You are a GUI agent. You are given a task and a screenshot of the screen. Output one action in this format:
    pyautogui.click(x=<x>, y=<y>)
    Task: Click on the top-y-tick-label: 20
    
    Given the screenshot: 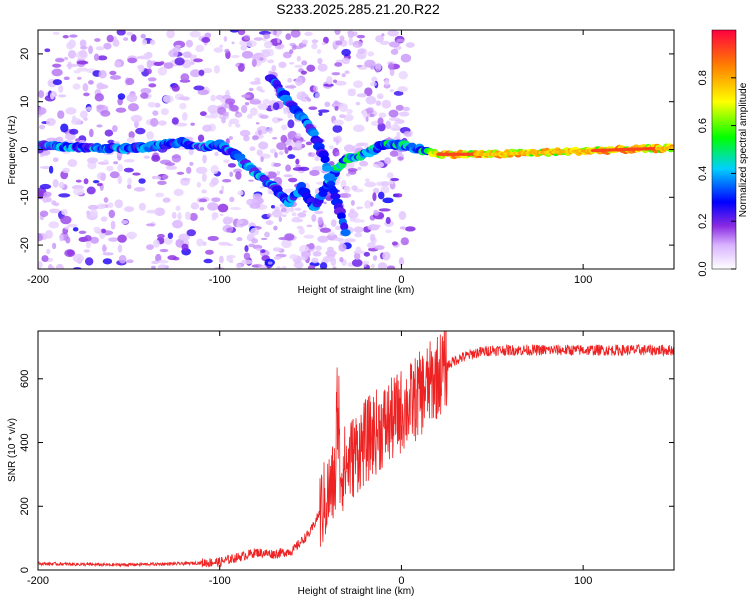 What is the action you would take?
    pyautogui.click(x=25, y=54)
    